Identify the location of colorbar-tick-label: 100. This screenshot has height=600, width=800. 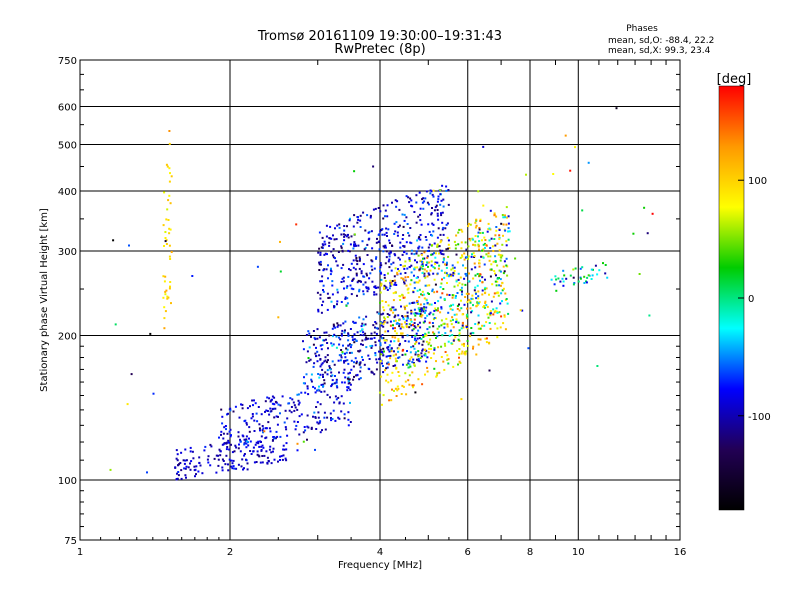
(757, 181).